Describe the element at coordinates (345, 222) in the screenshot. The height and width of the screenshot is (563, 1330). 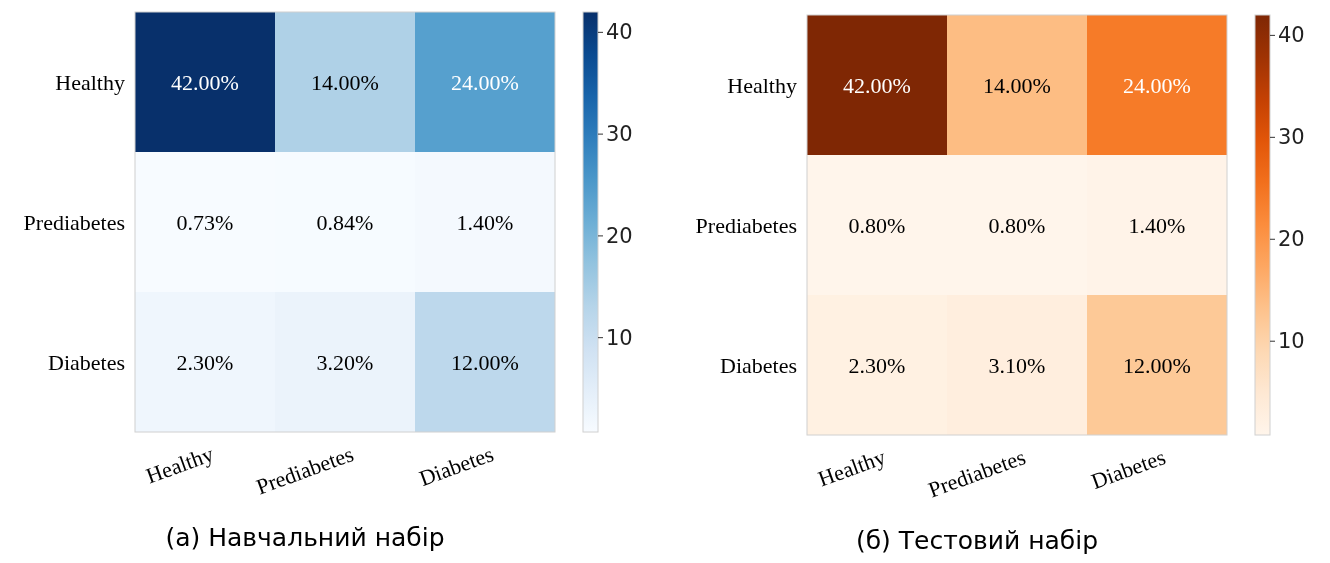
I see `data-label: 0.84%` at that location.